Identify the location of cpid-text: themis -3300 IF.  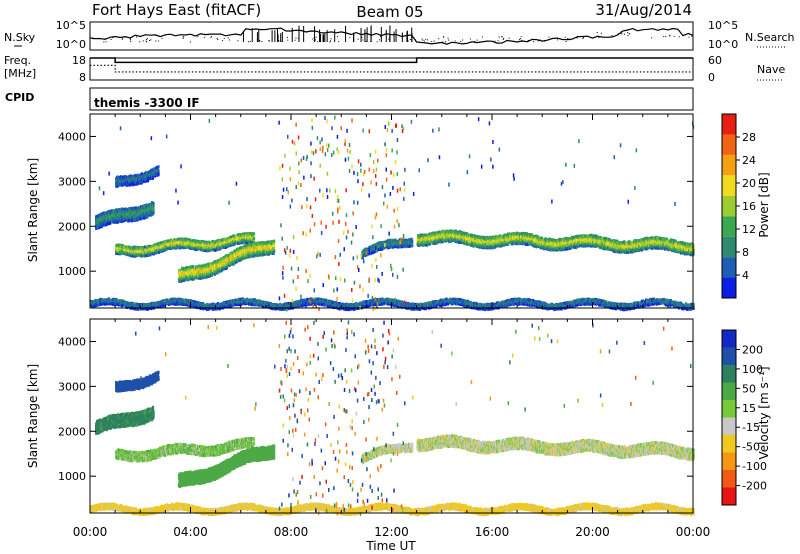
(147, 103).